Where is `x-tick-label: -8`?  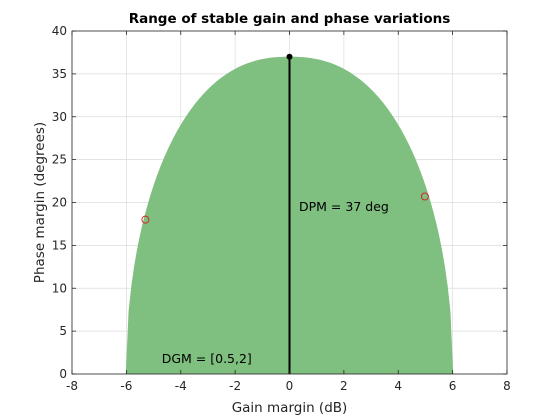 x-tick-label: -8 is located at coordinates (72, 386).